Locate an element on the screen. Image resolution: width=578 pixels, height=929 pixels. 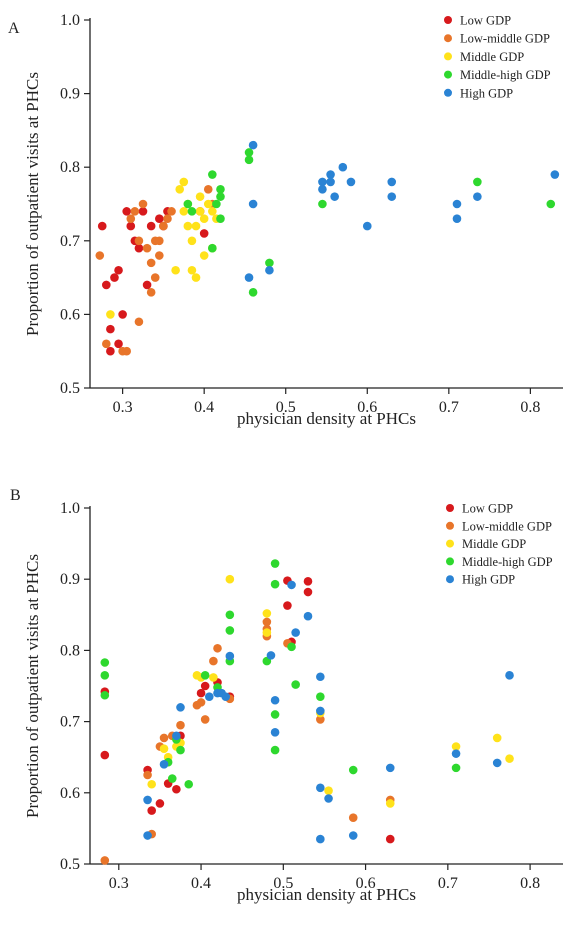
x-tick-label: 0.8 is located at coordinates (530, 883).